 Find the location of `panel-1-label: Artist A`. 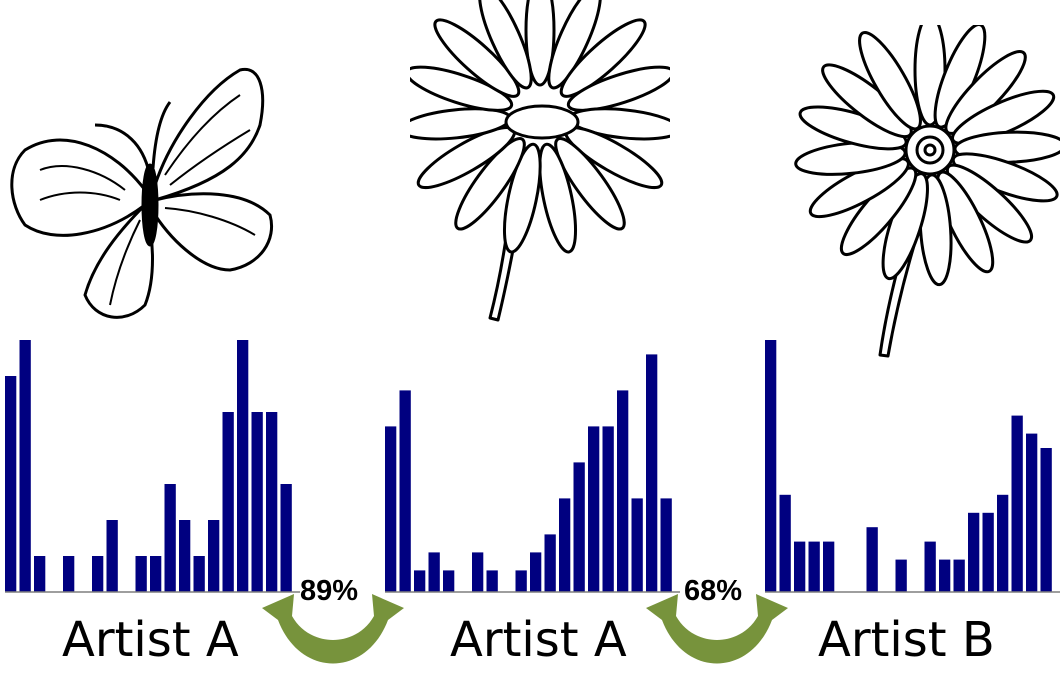

panel-1-label: Artist A is located at coordinates (150, 640).